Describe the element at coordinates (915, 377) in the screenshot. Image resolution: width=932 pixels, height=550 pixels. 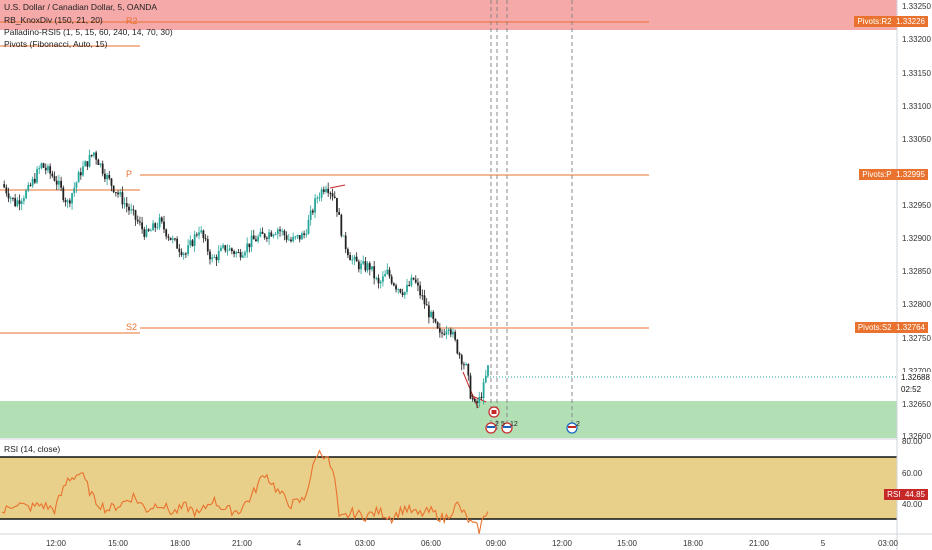
I see `current-price-tag: 1.32688` at that location.